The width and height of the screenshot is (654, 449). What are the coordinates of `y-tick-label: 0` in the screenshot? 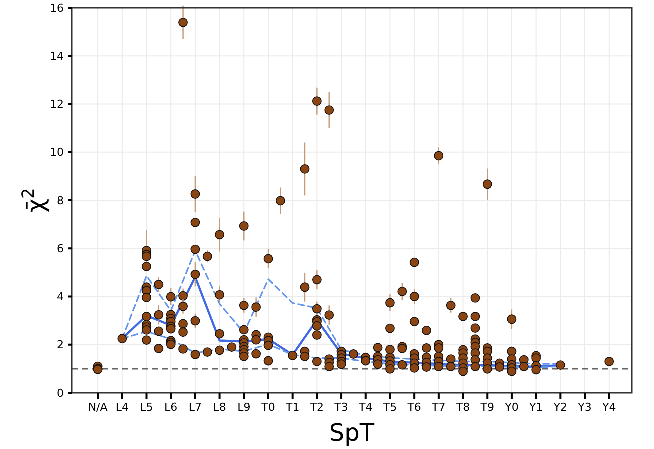 It's located at (60, 393).